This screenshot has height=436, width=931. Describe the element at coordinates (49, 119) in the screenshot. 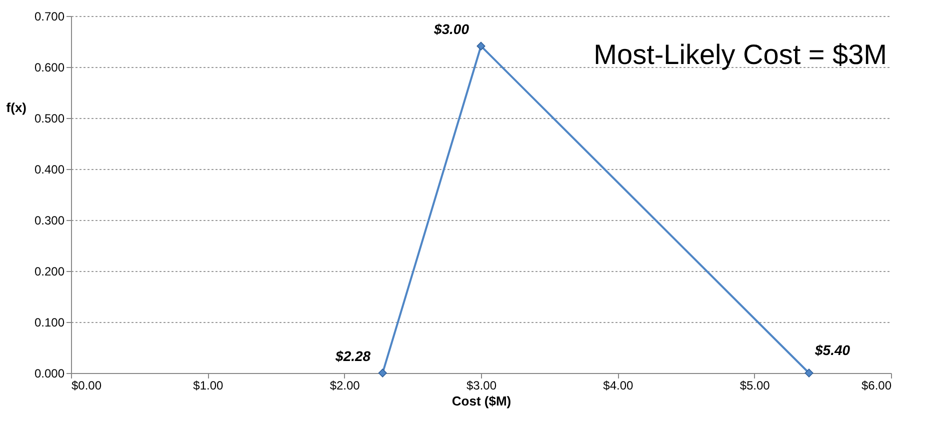

I see `y-tick-label: 0.500` at that location.